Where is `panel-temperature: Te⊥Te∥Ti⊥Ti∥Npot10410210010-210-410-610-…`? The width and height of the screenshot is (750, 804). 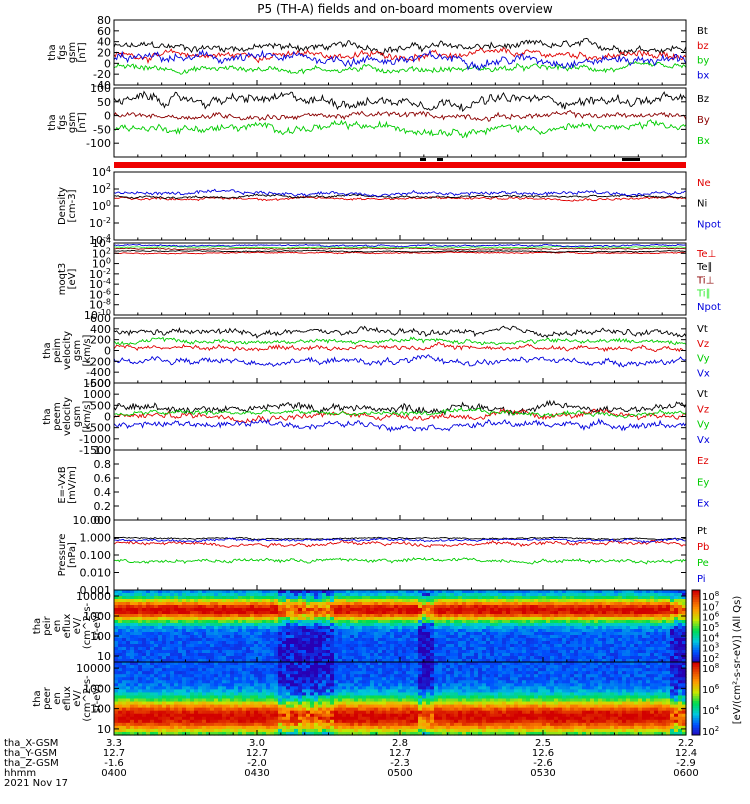 panel-temperature: Te⊥Te∥Ti⊥Ti∥Npot10410210010-210-410-610-… is located at coordinates (389, 279).